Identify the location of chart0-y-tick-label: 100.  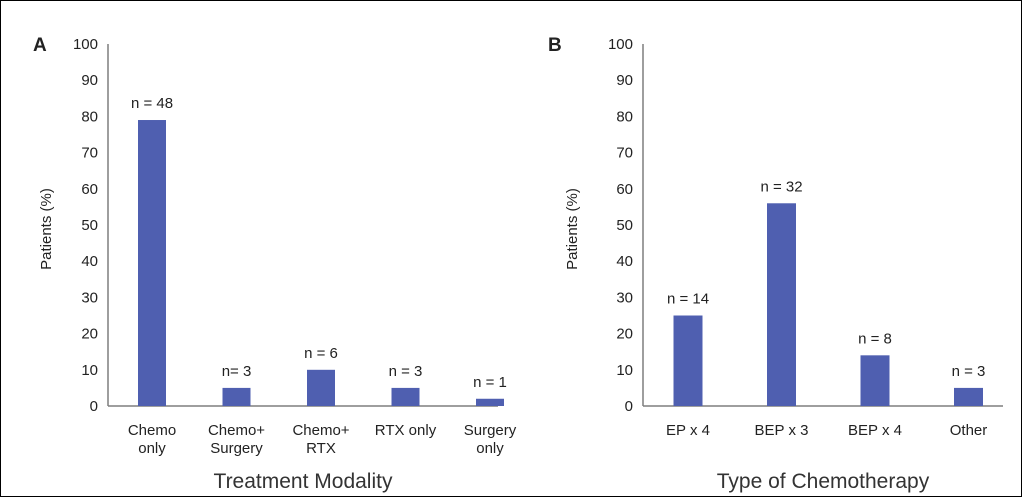
(85, 44).